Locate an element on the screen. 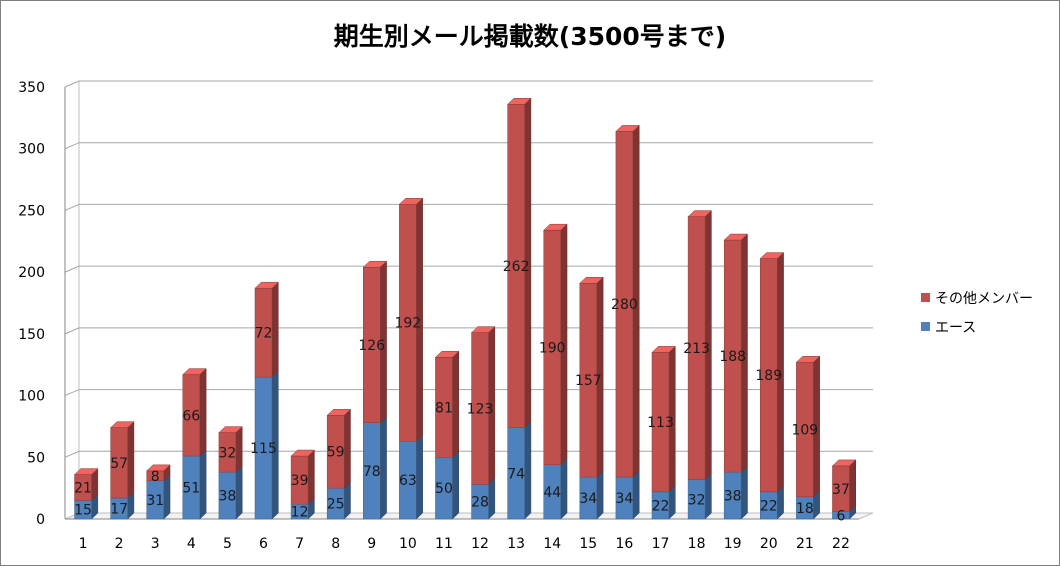 This screenshot has width=1060, height=566. x-tick-label: 8 is located at coordinates (335, 544).